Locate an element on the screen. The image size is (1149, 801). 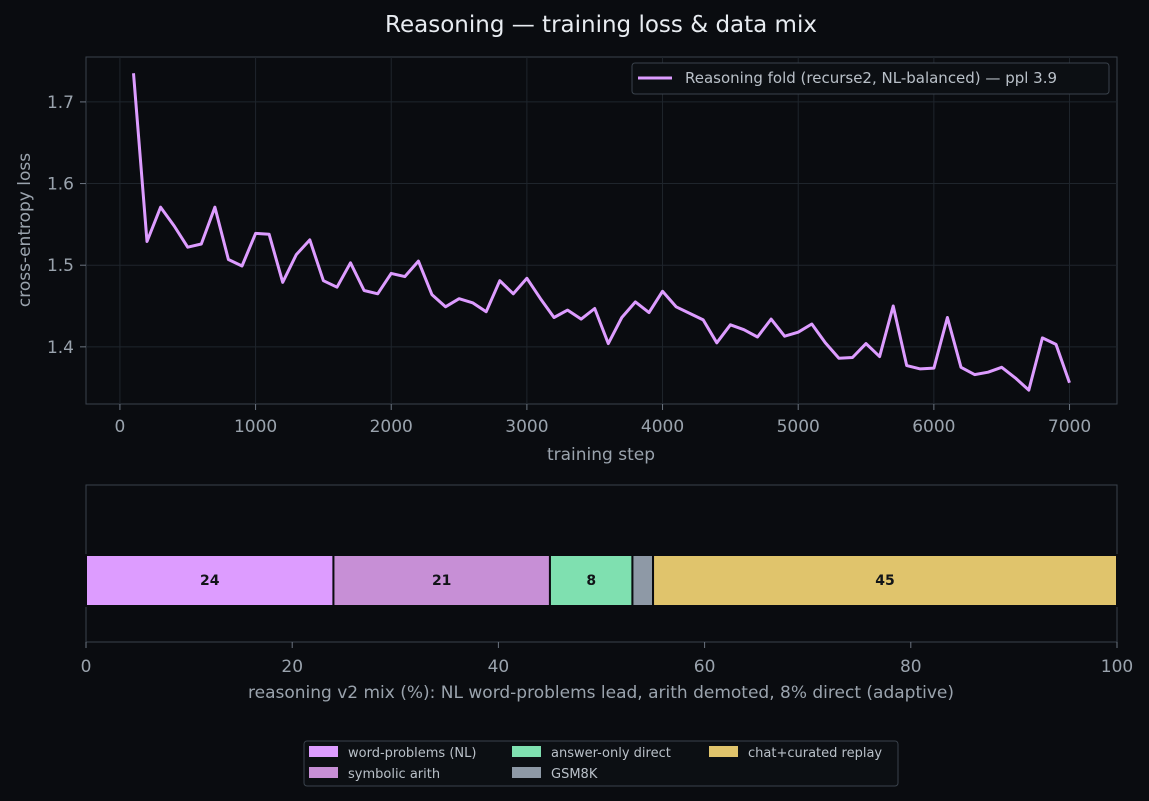
mix-x-tick-label: 60 is located at coordinates (705, 667).